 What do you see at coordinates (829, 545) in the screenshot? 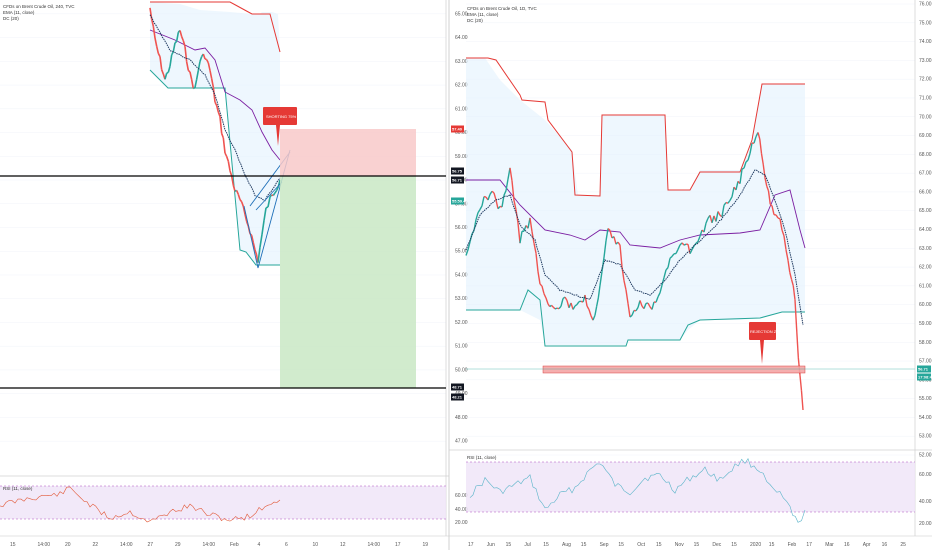
I see `right-x-tick: Mar` at bounding box center [829, 545].